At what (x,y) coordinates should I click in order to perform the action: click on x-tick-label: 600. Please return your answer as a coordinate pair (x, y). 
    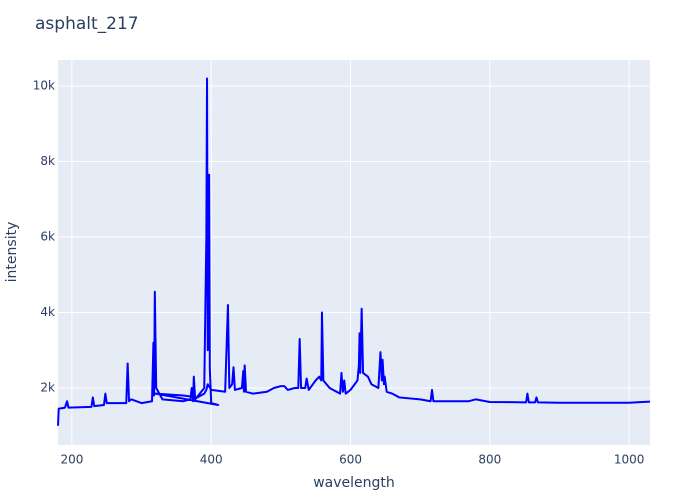
    Looking at the image, I should click on (350, 460).